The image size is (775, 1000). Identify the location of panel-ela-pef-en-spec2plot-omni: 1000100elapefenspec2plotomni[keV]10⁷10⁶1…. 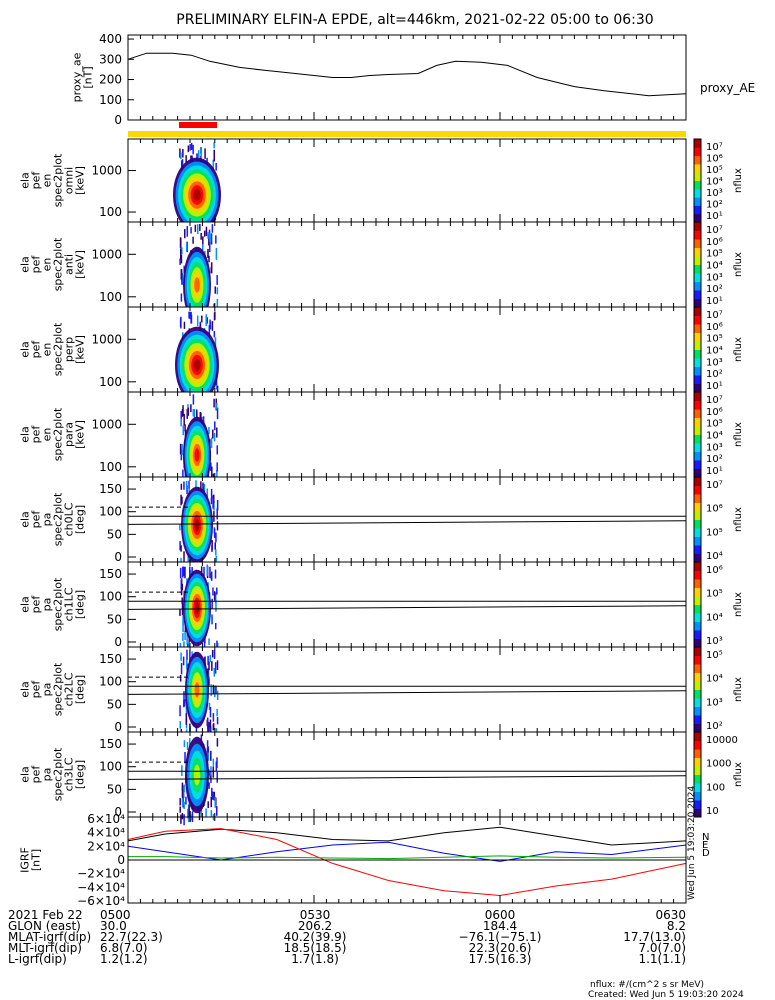
(381, 185).